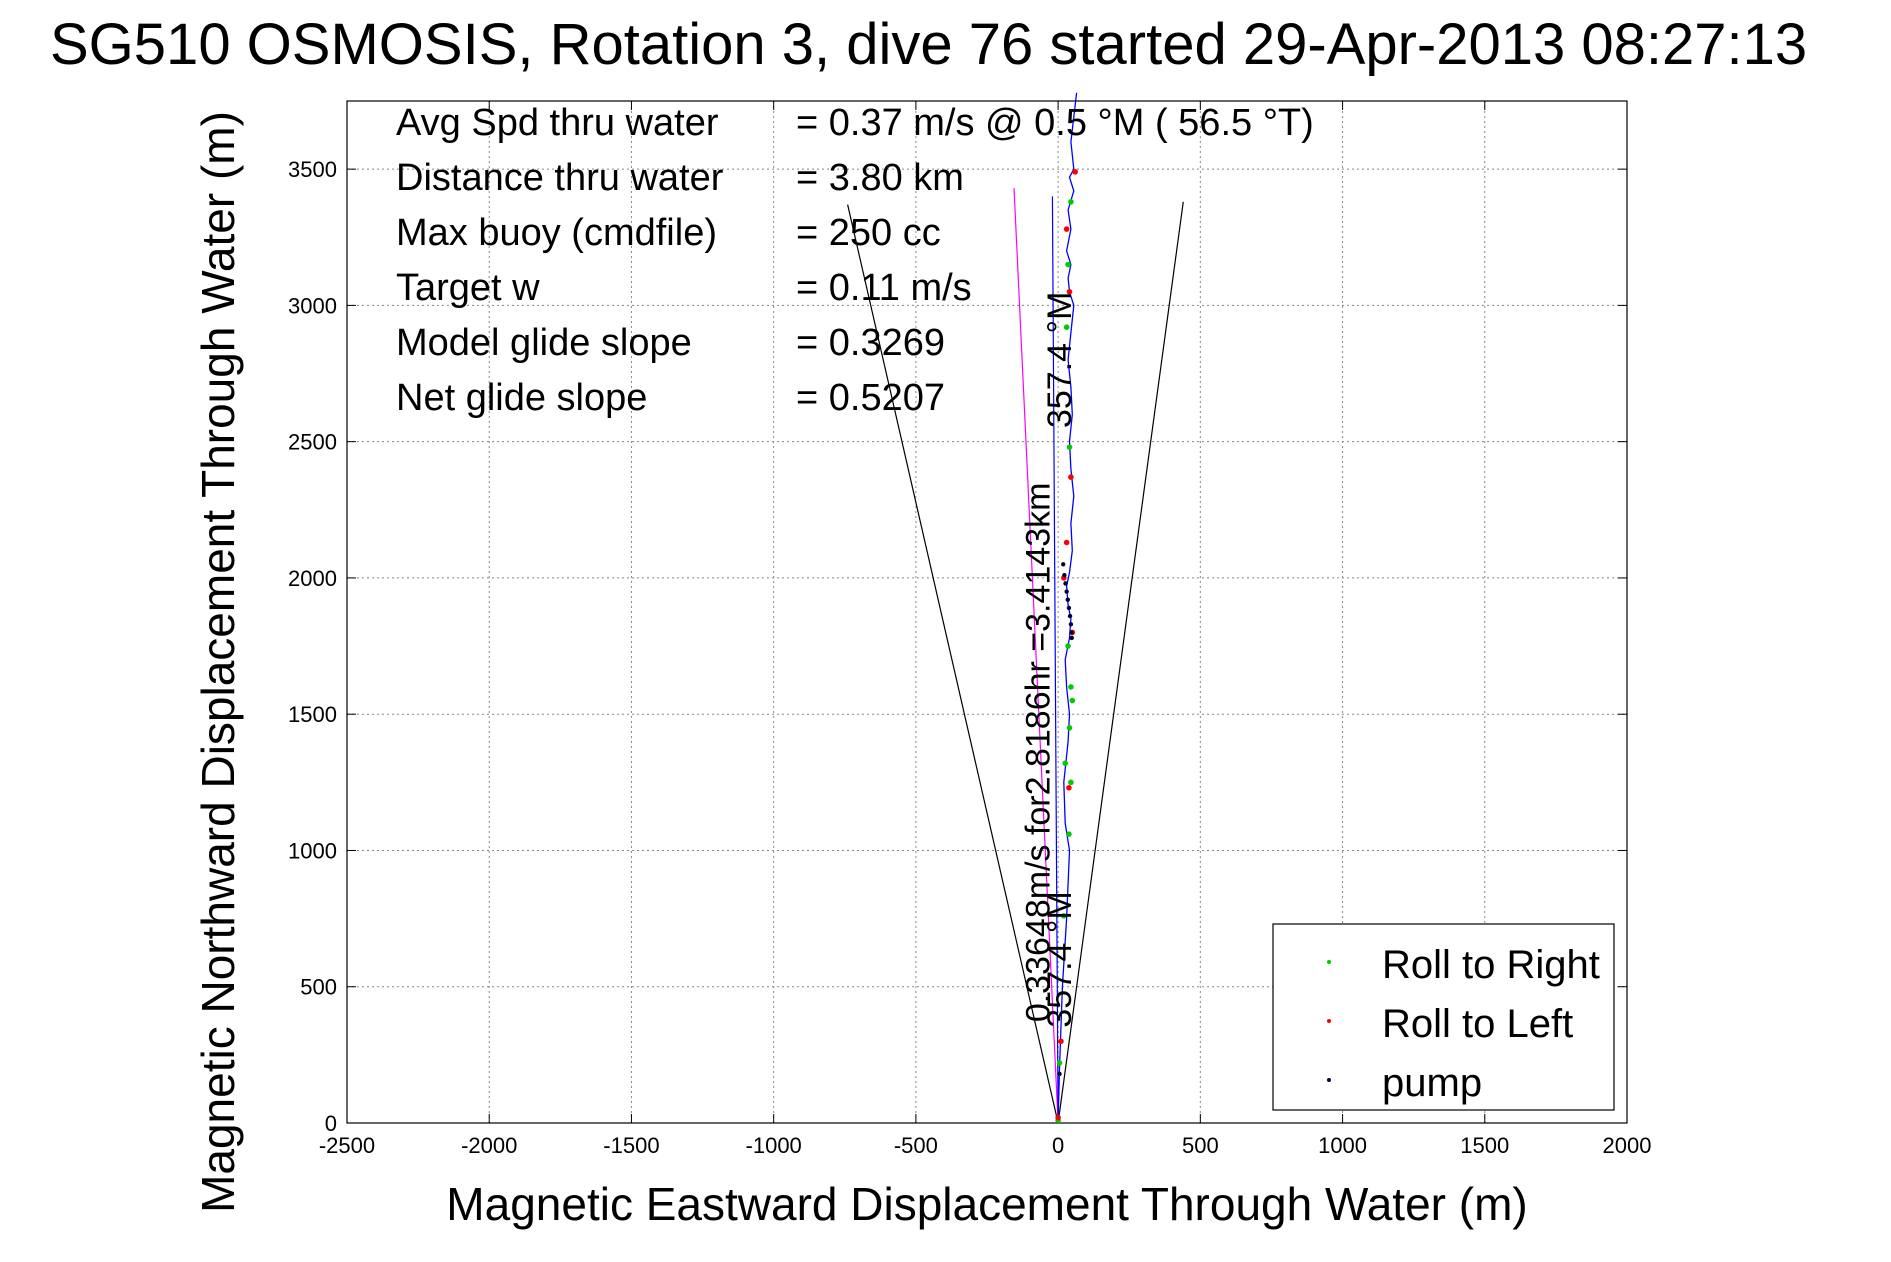 This screenshot has width=1891, height=1262. I want to click on x-tick-label: -2000, so click(489, 1145).